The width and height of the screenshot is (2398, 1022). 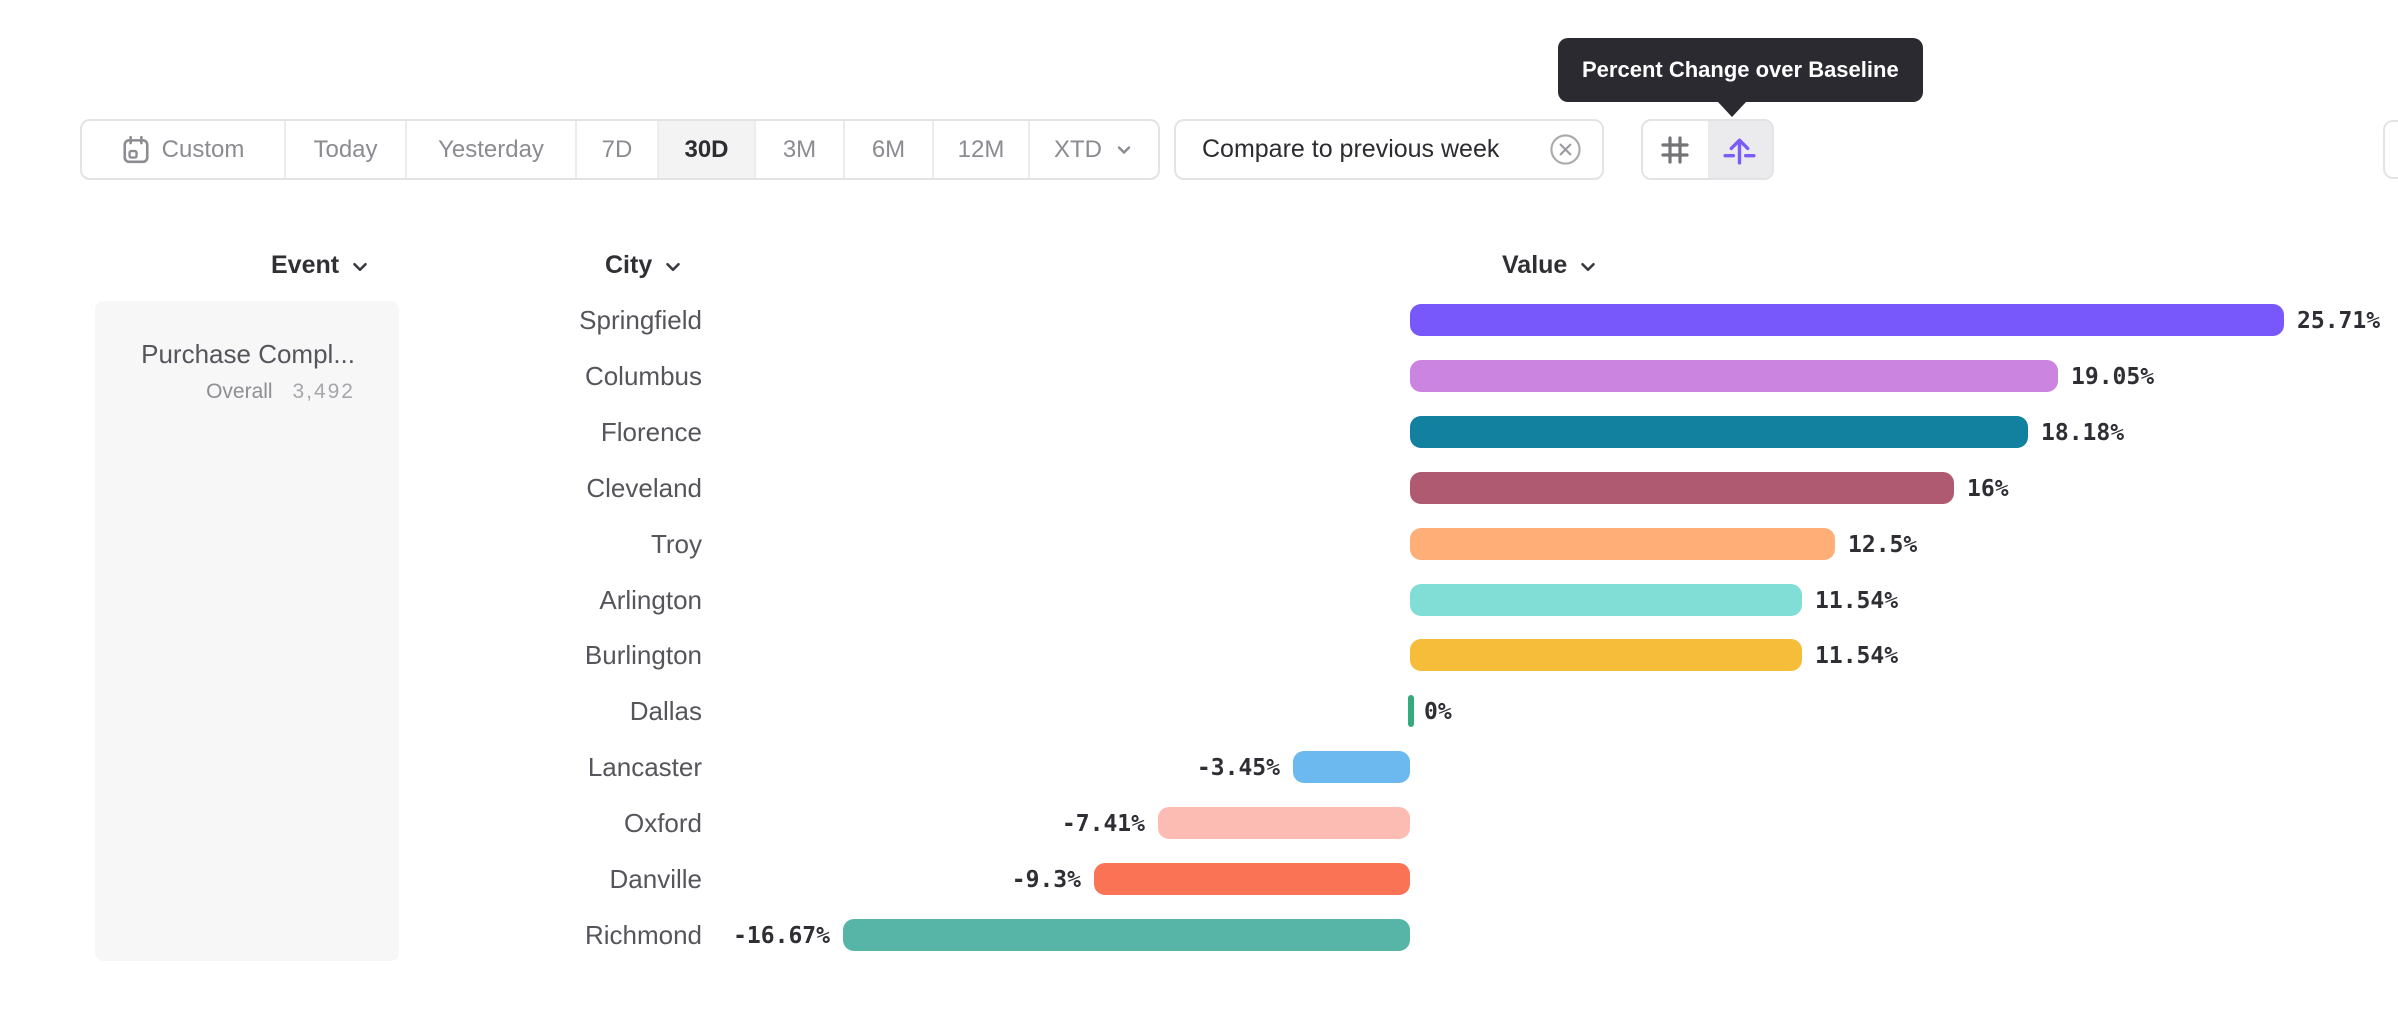 What do you see at coordinates (1199, 711) in the screenshot?
I see `chart-row: Dallas 0%` at bounding box center [1199, 711].